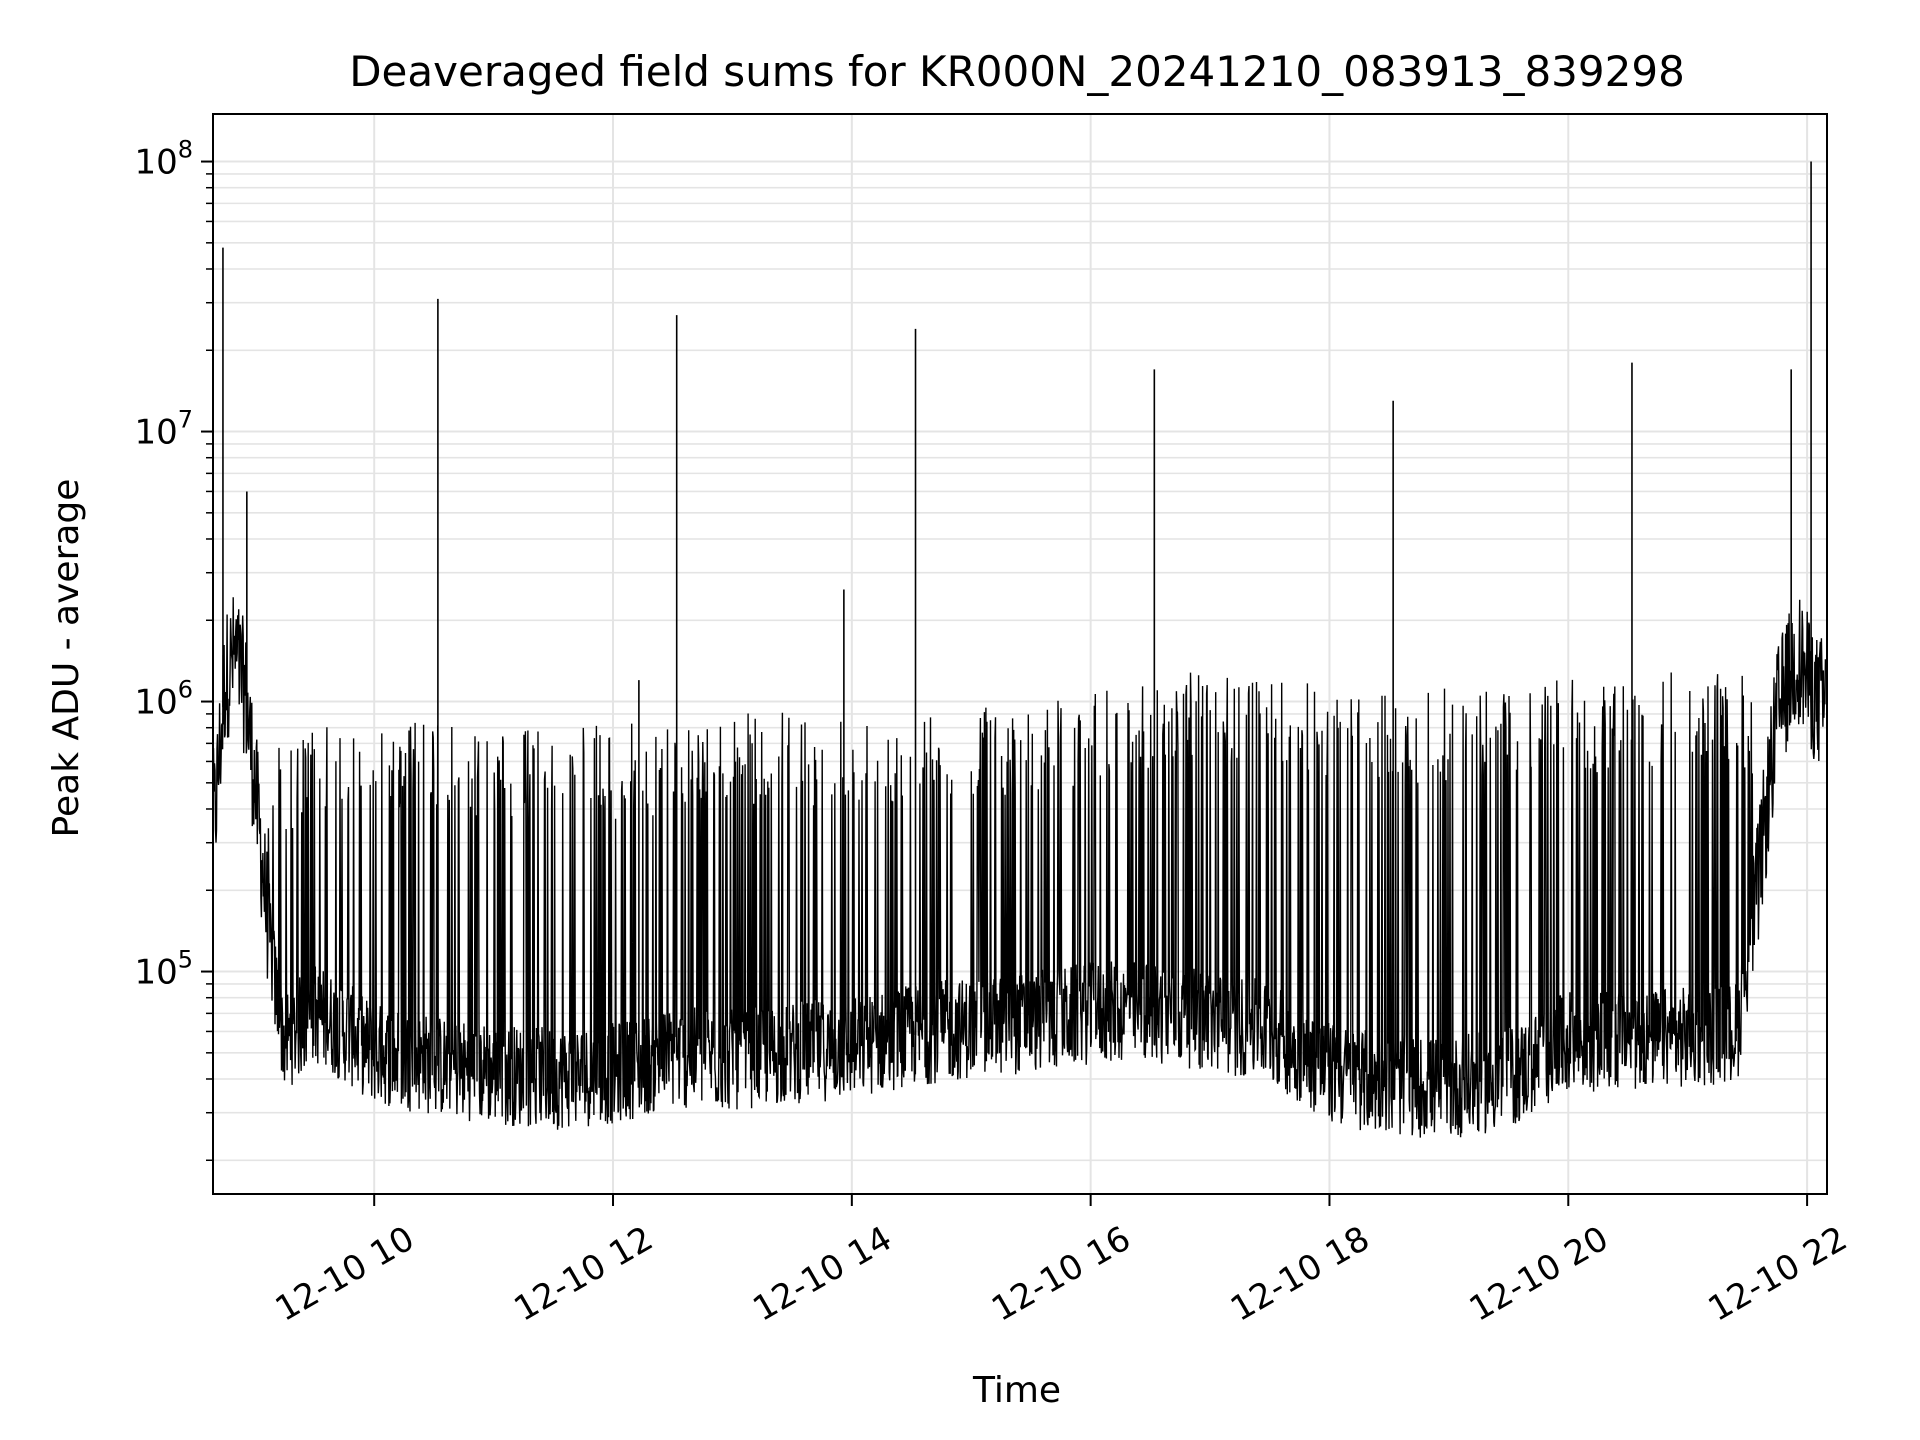 Image resolution: width=1920 pixels, height=1440 pixels. I want to click on x-tick-label: 12-10 12, so click(584, 1274).